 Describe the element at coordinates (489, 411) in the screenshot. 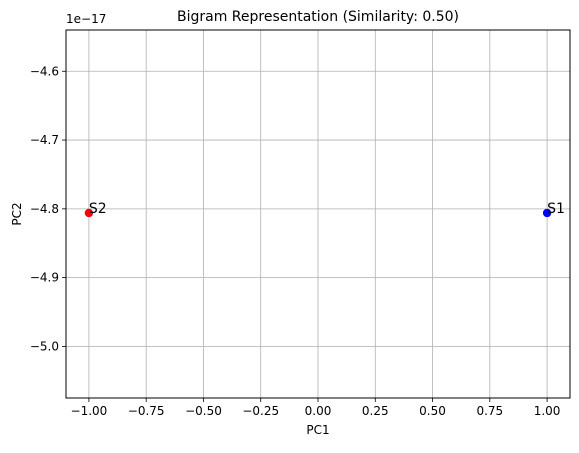

I see `x-tick-label: 0.75` at that location.